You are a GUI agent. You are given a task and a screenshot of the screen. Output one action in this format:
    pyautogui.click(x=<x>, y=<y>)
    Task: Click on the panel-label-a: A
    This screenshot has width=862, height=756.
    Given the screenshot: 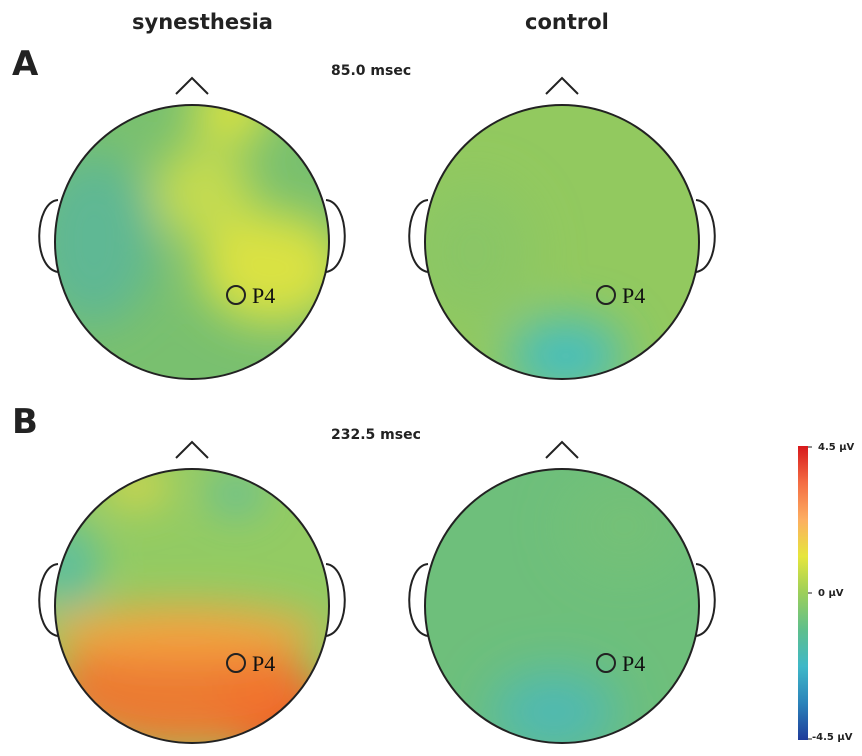 What is the action you would take?
    pyautogui.click(x=25, y=64)
    